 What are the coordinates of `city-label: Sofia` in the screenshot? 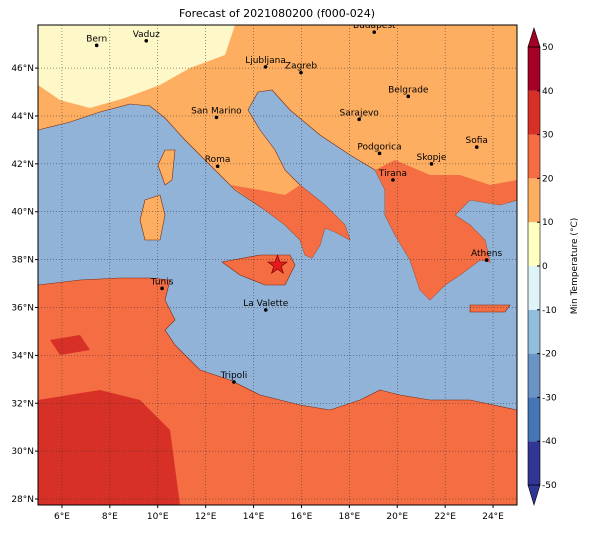 It's located at (477, 141).